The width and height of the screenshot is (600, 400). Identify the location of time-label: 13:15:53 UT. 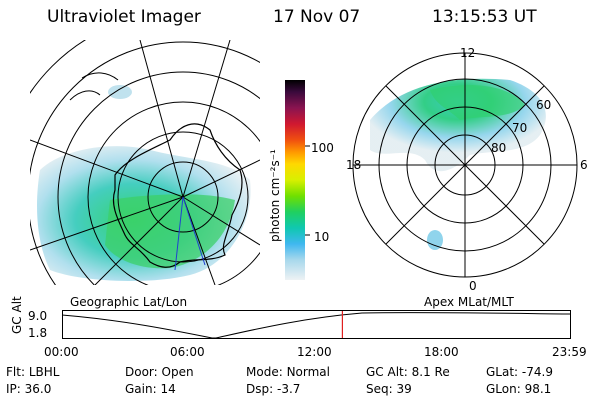
(484, 17).